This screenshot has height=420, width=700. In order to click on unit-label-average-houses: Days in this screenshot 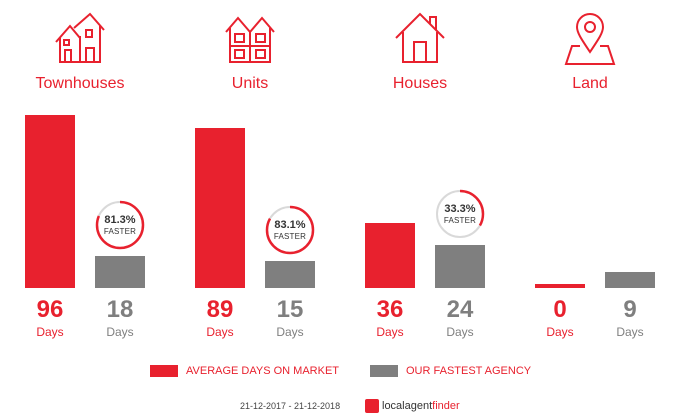, I will do `click(390, 332)`.